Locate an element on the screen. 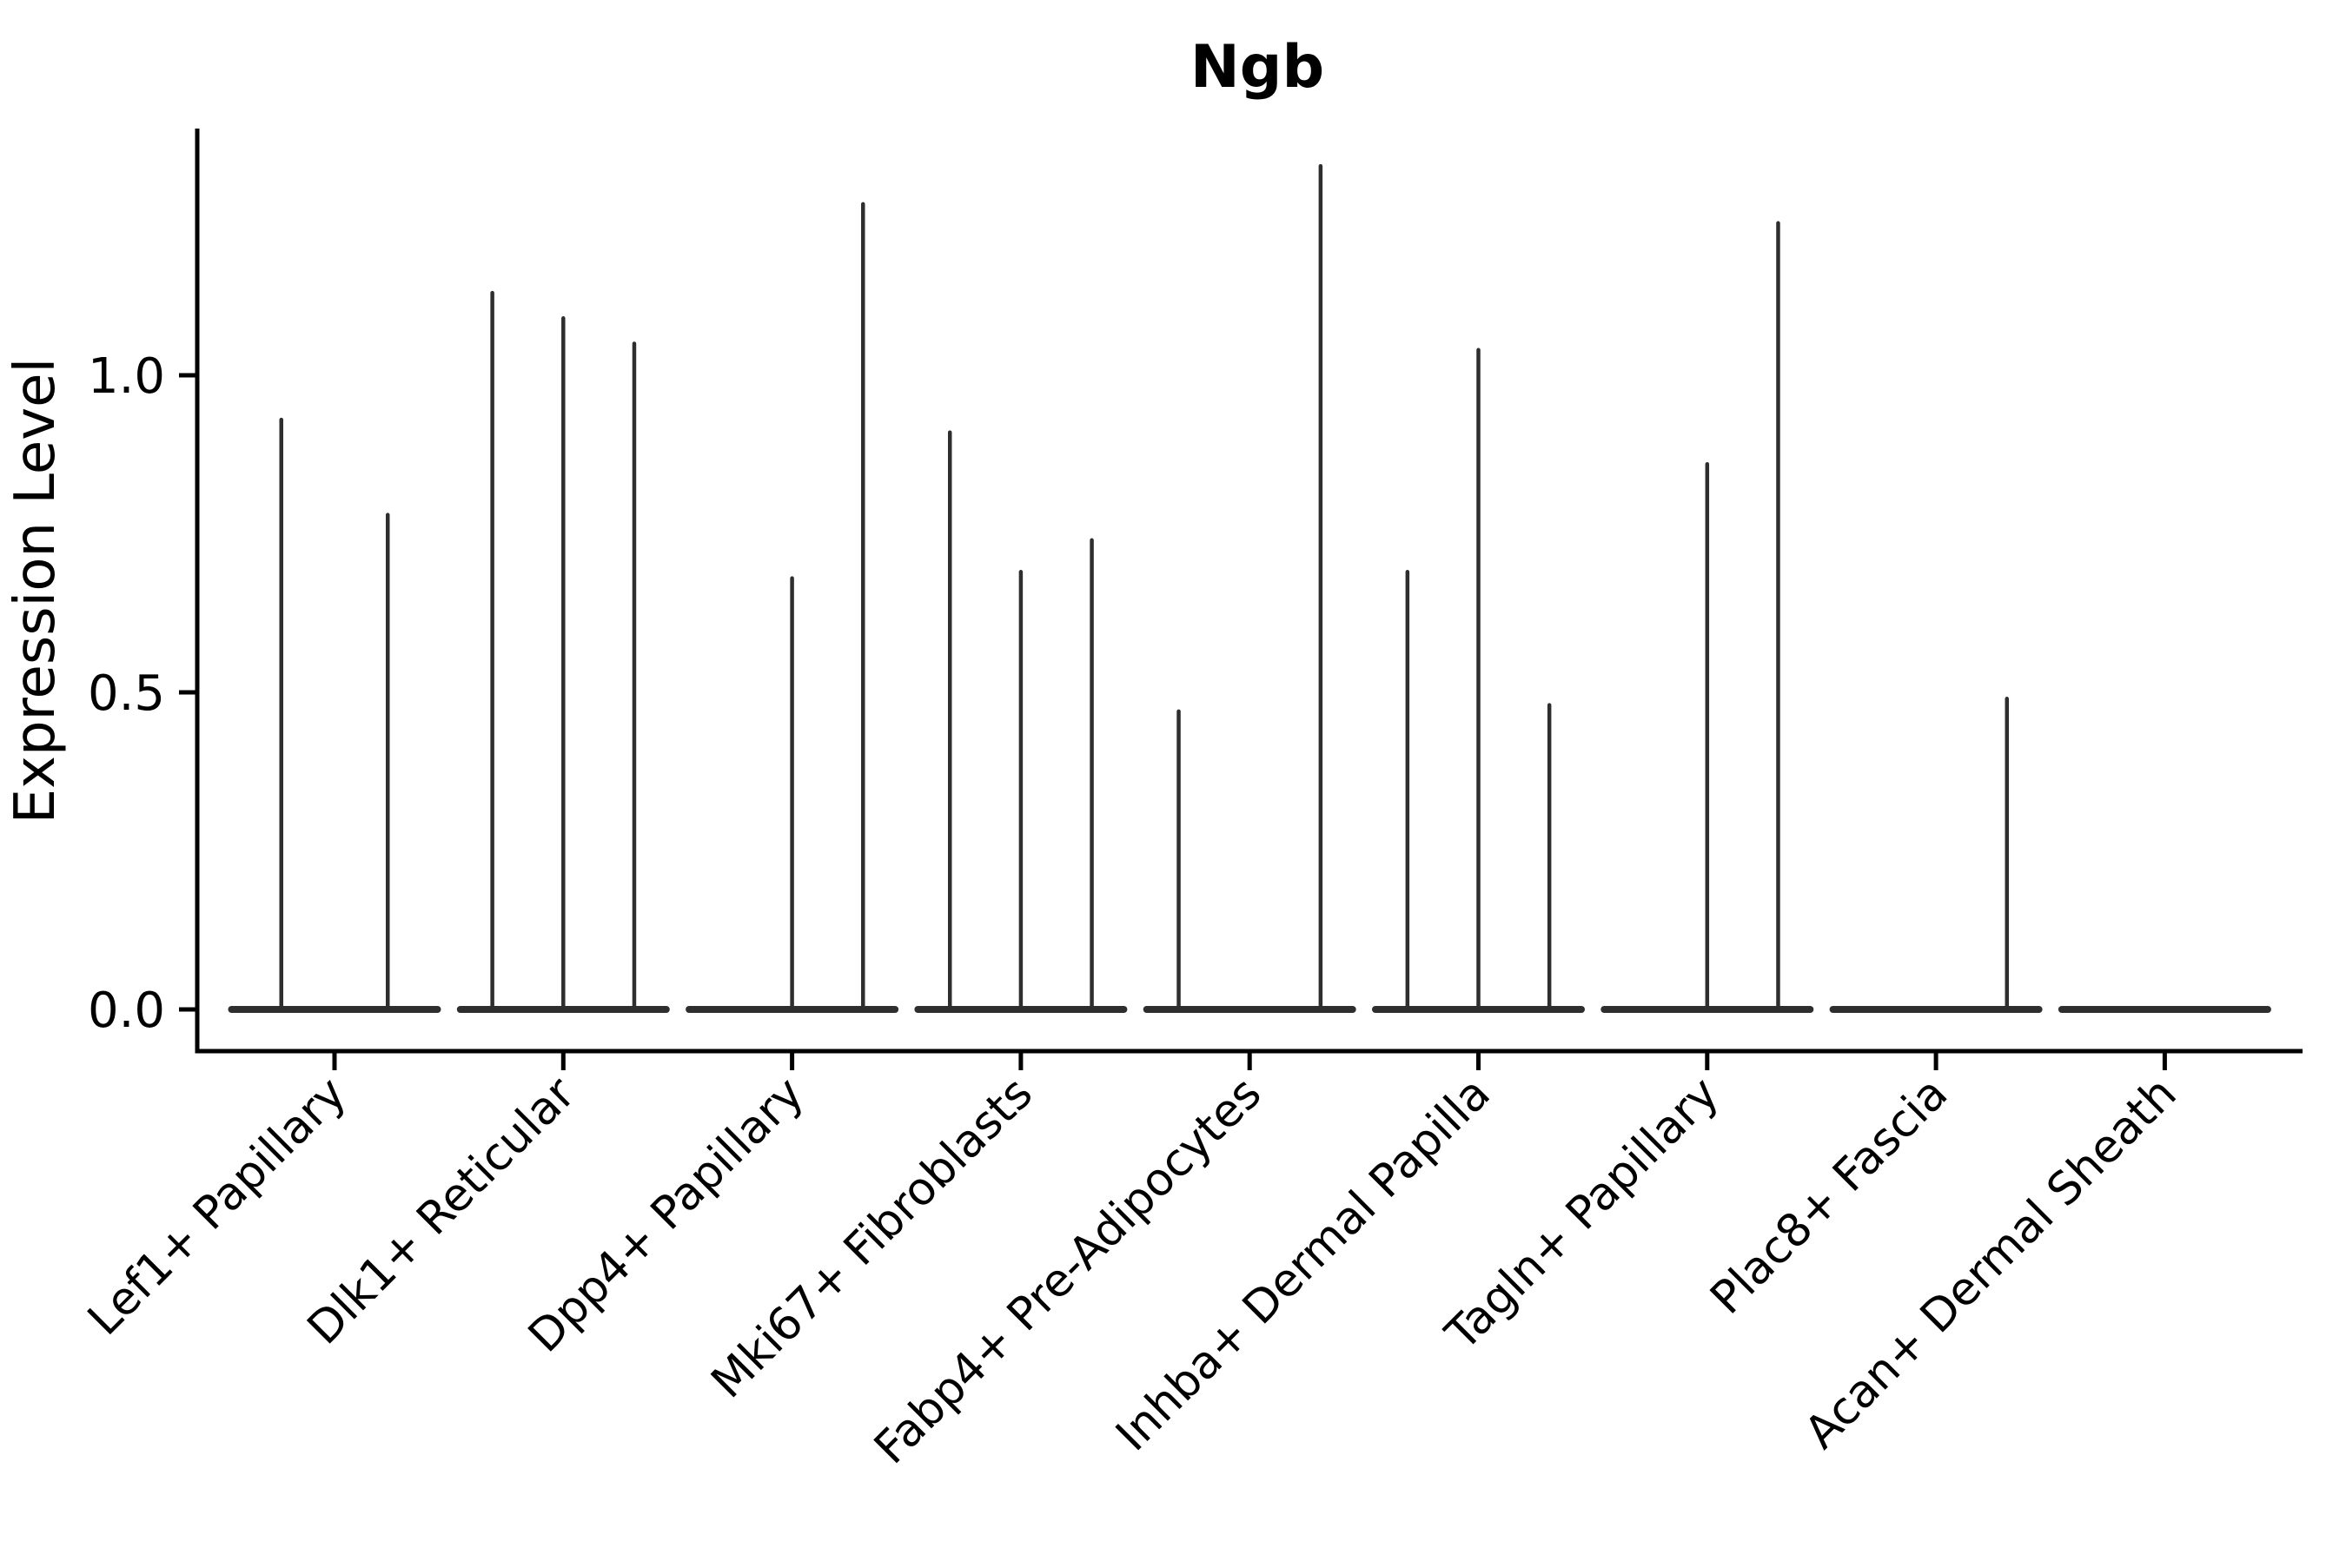 This screenshot has height=1568, width=2346. y-axis-label: Expression Level is located at coordinates (35, 591).